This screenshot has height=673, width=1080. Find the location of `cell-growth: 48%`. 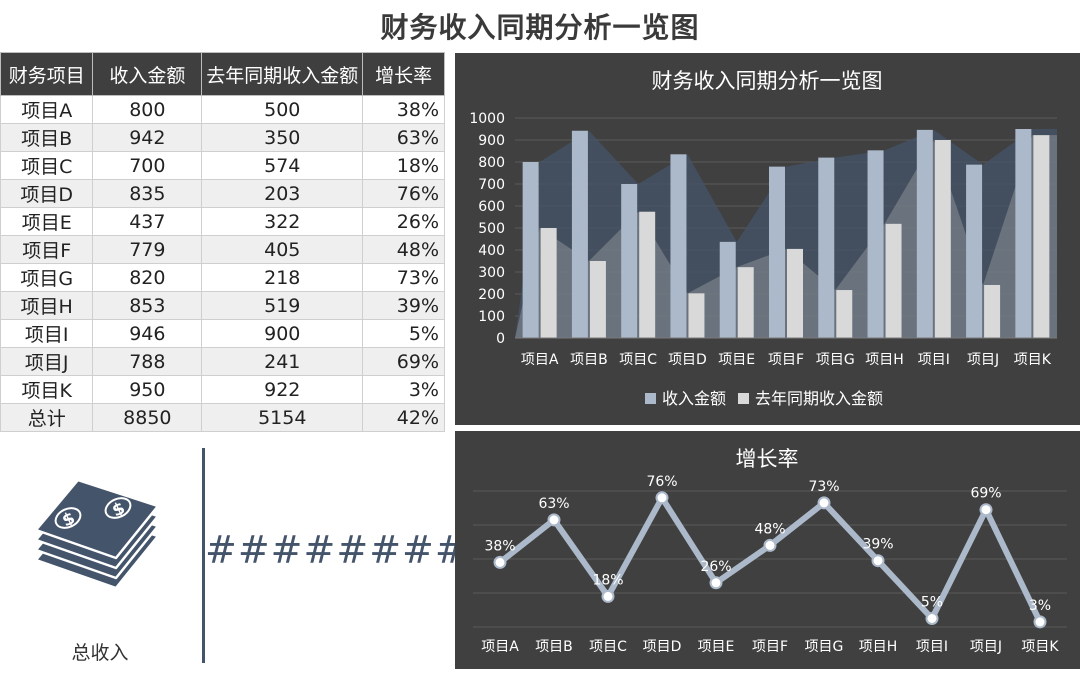

cell-growth: 48% is located at coordinates (403, 249).